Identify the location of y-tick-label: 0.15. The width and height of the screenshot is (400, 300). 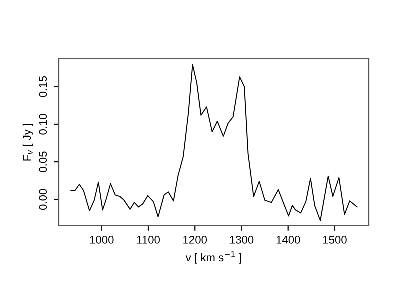
(43, 87).